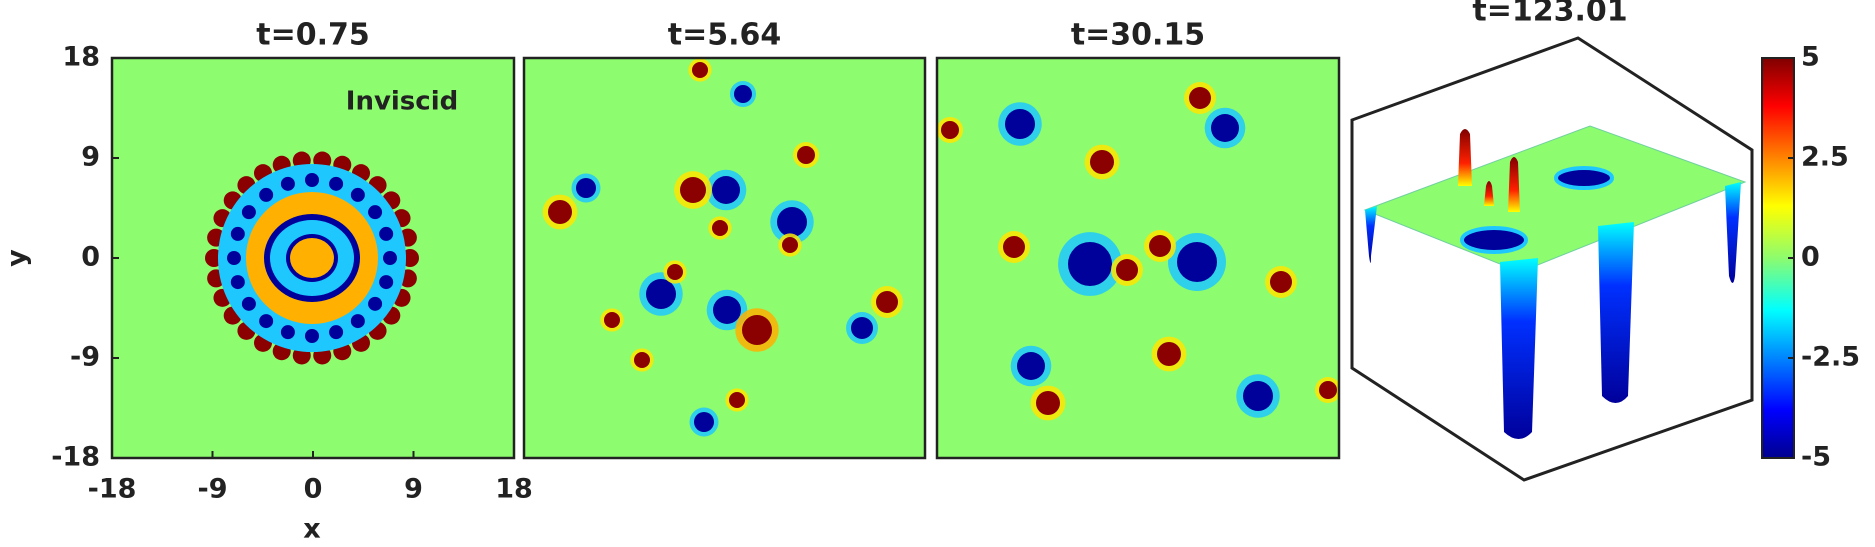 The width and height of the screenshot is (1875, 547). I want to click on colorbar-tick-label: 2.5, so click(1825, 157).